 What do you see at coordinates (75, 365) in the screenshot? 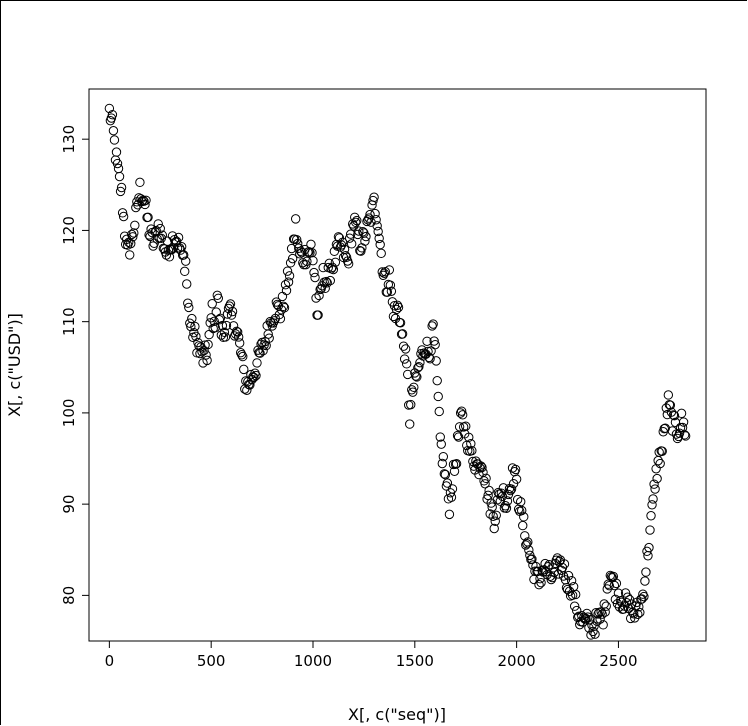
I see `y-axis: 80 90 100 110 120 130` at bounding box center [75, 365].